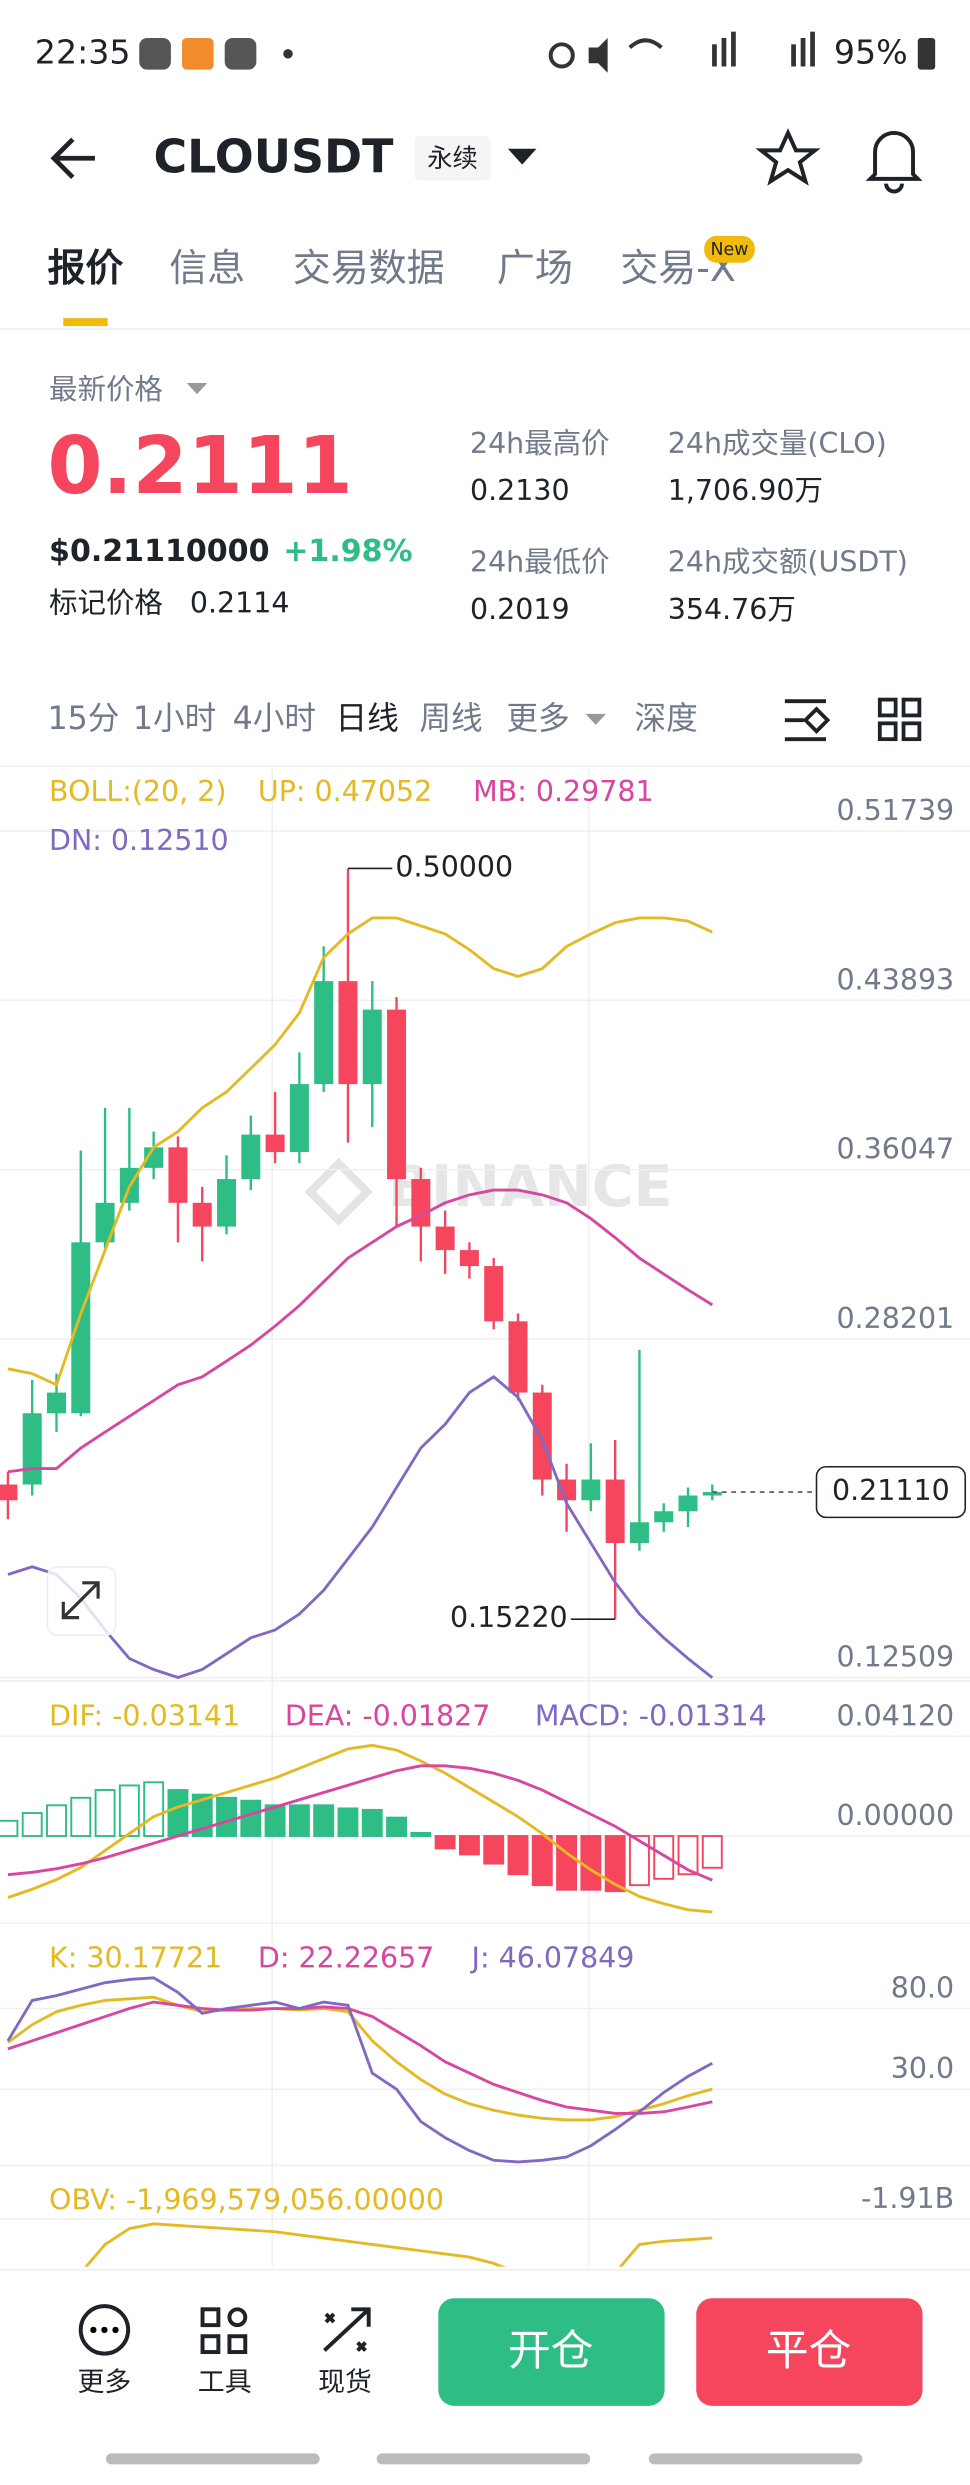  Describe the element at coordinates (81, 1601) in the screenshot. I see `expand-button` at that location.